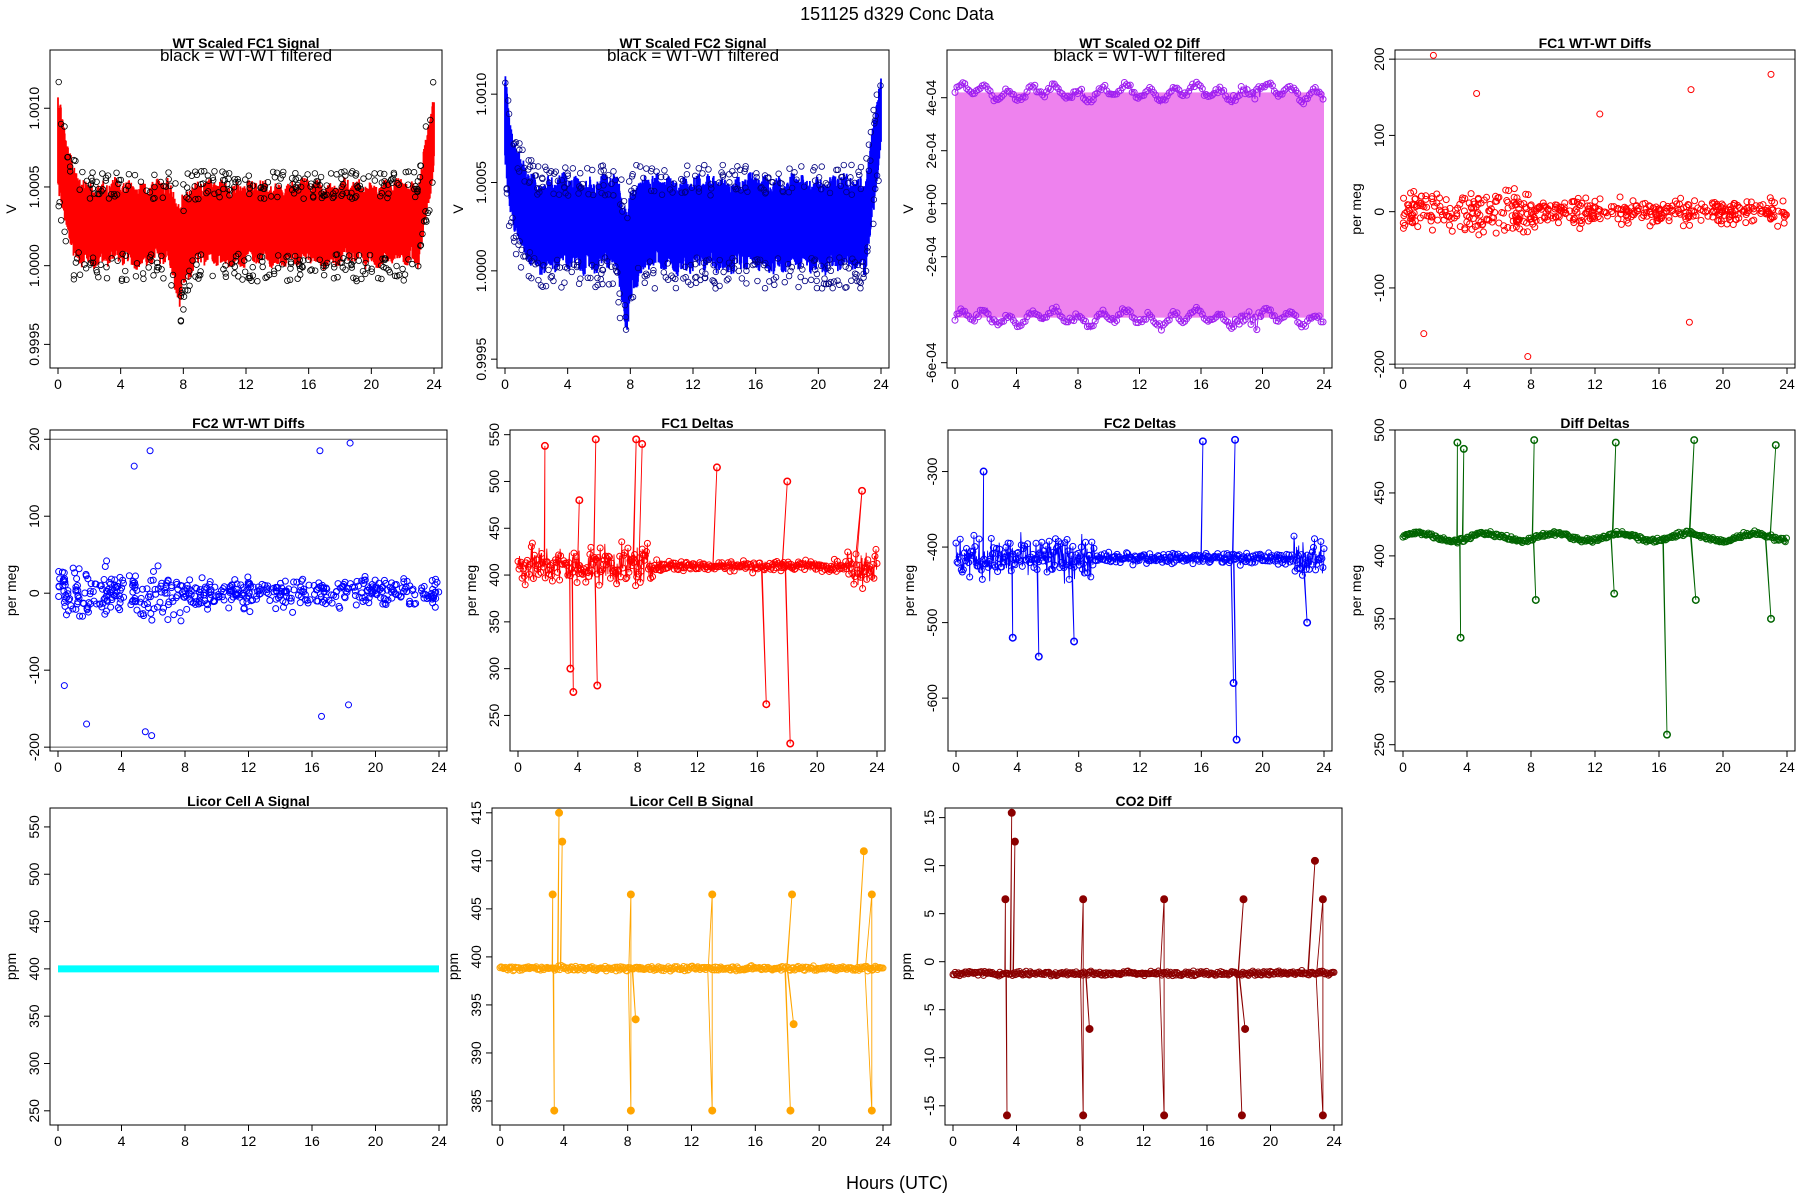 This screenshot has height=1200, width=1800. Describe the element at coordinates (1531, 767) in the screenshot. I see `x-tick-label: 8` at that location.